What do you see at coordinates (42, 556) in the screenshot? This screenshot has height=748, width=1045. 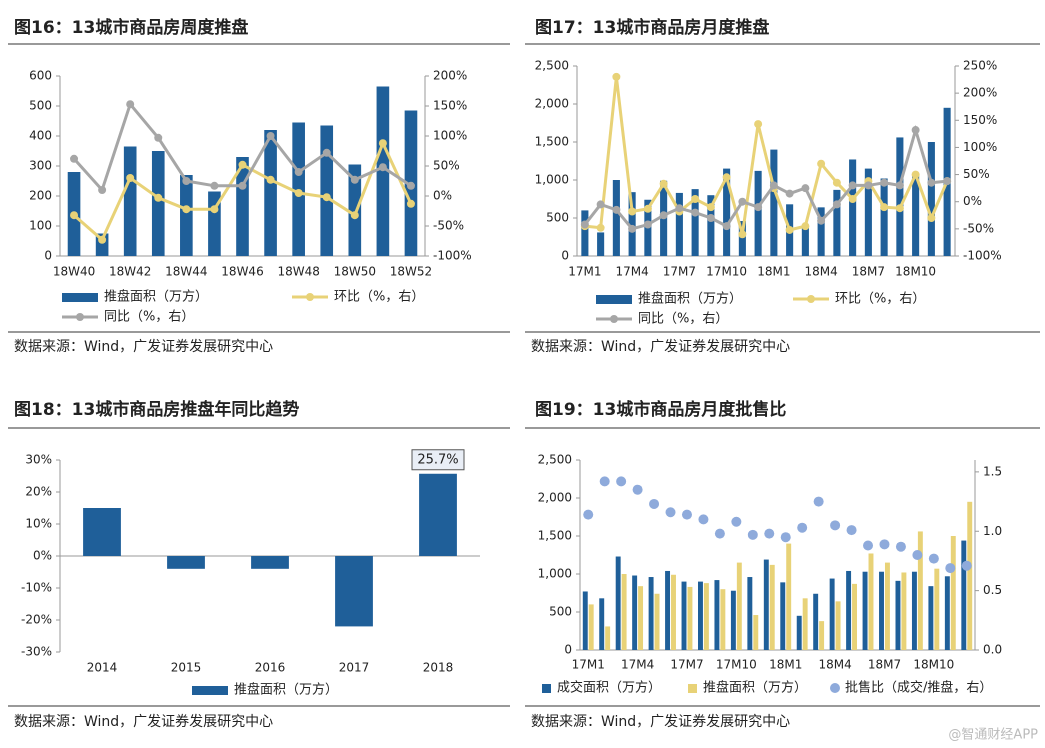 I see `y-tick-label: 0%` at bounding box center [42, 556].